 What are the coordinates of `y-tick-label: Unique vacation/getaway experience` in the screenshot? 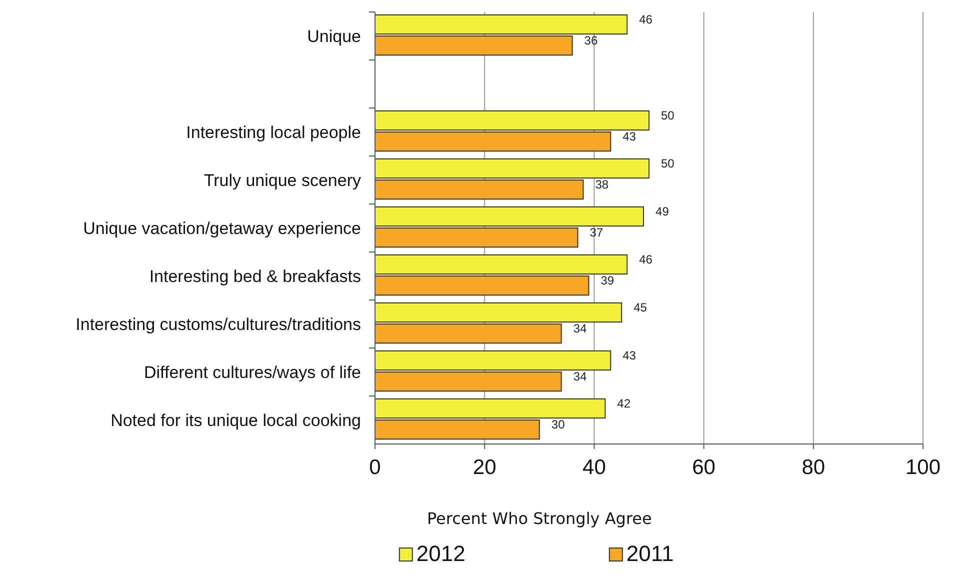 It's located at (222, 228).